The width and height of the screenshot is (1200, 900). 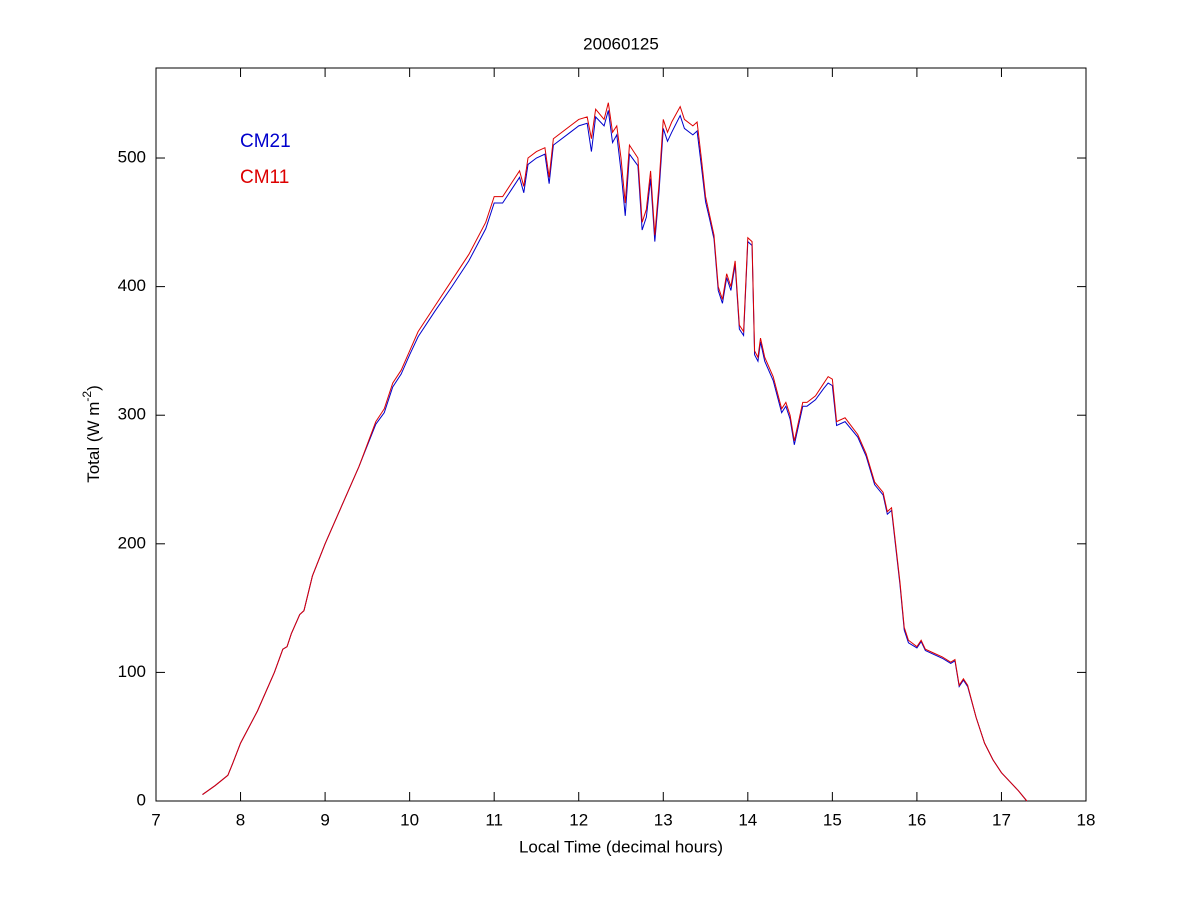 I want to click on x-tick-label: 9, so click(x=324, y=819).